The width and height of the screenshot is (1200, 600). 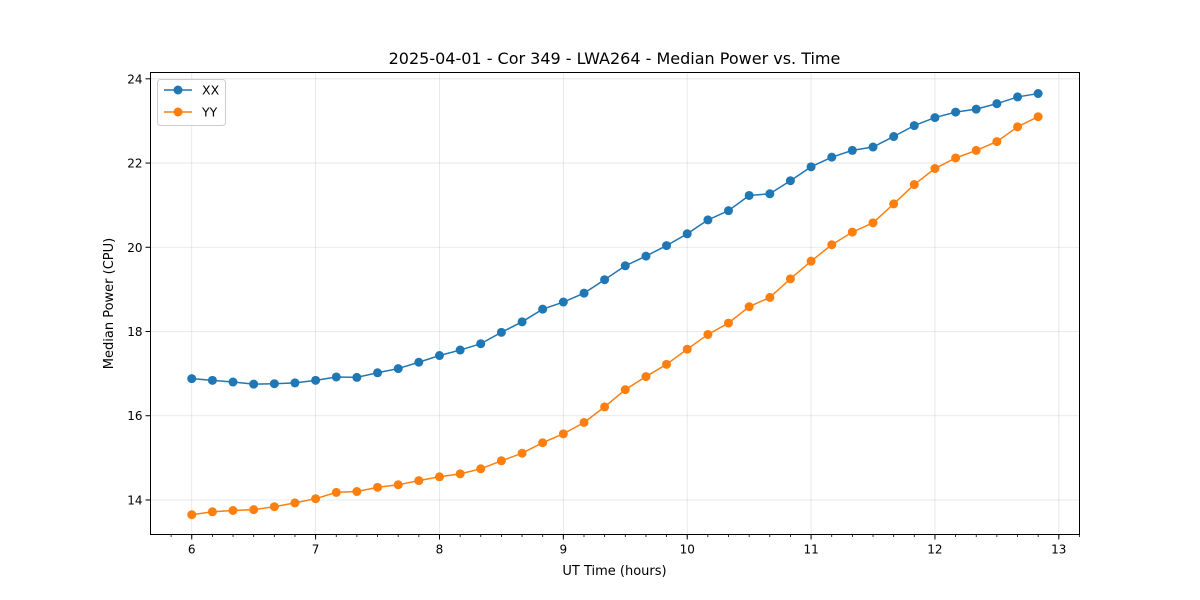 What do you see at coordinates (134, 164) in the screenshot?
I see `y-tick-label: 22` at bounding box center [134, 164].